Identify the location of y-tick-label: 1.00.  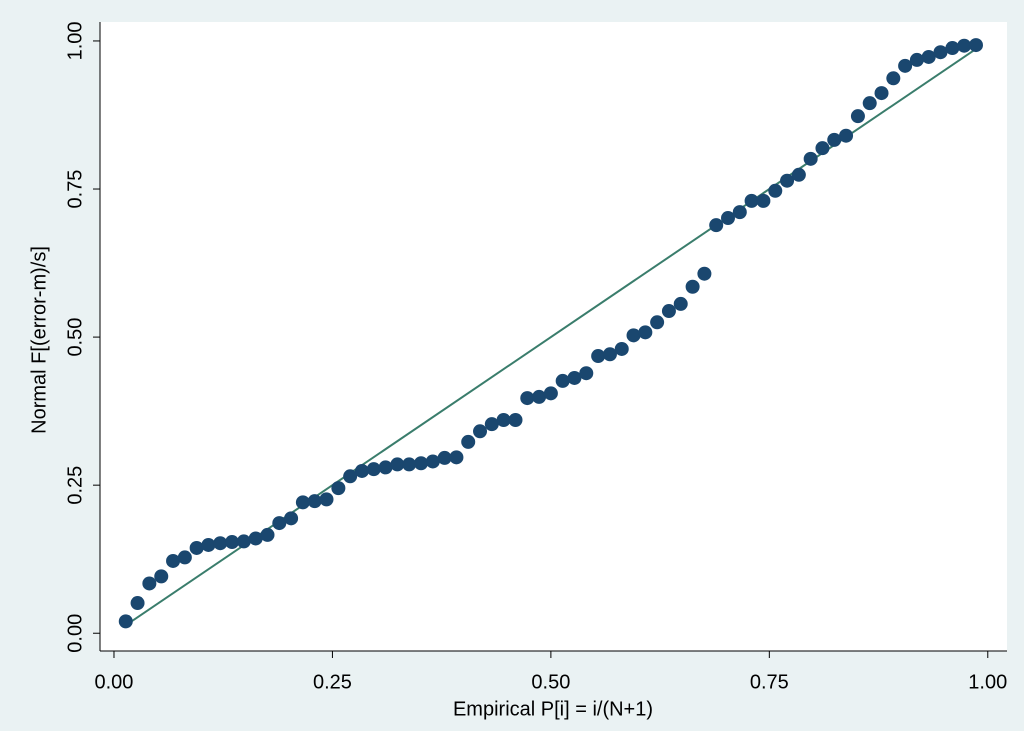
(75, 40).